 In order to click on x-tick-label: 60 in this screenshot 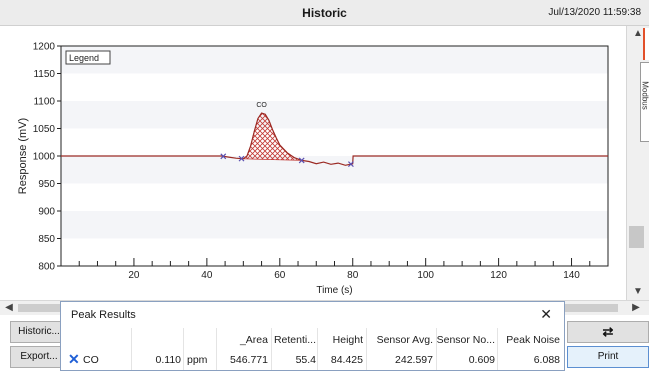, I will do `click(280, 275)`.